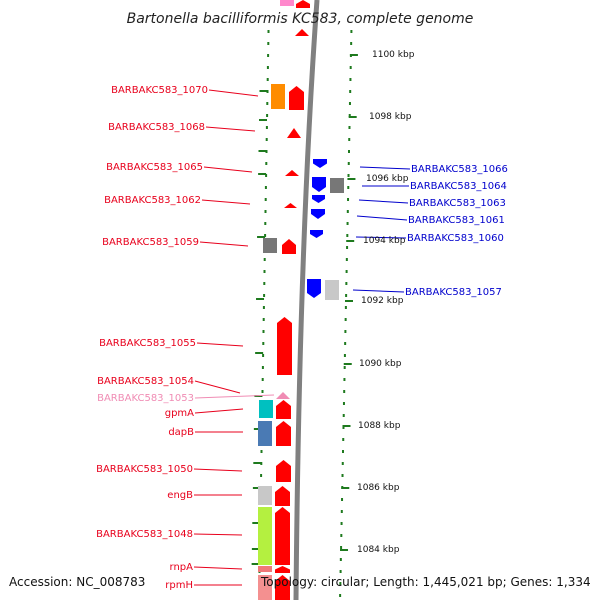  What do you see at coordinates (144, 469) in the screenshot?
I see `gene-label: BARBAKC583_1050` at bounding box center [144, 469].